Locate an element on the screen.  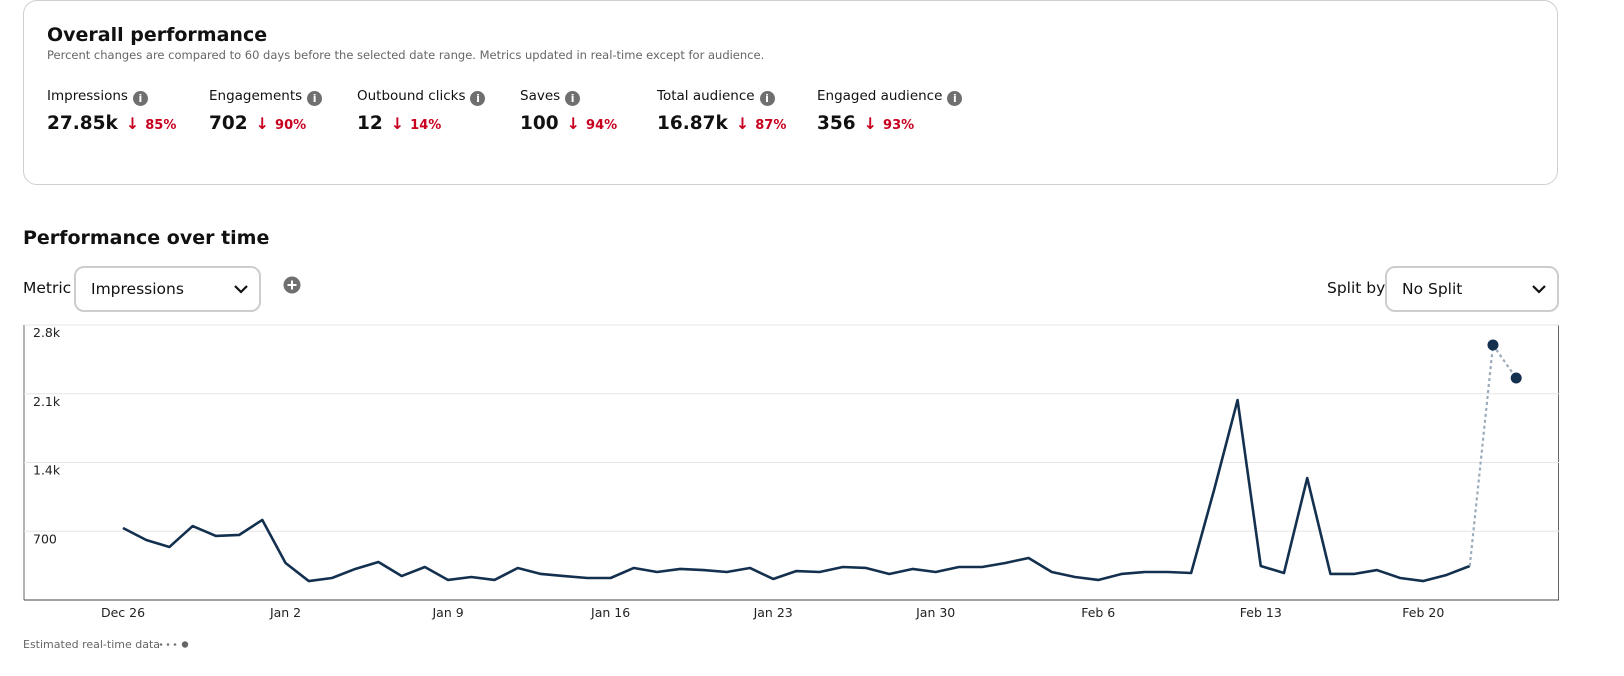
x-tick-label: Feb 6 is located at coordinates (1098, 612).